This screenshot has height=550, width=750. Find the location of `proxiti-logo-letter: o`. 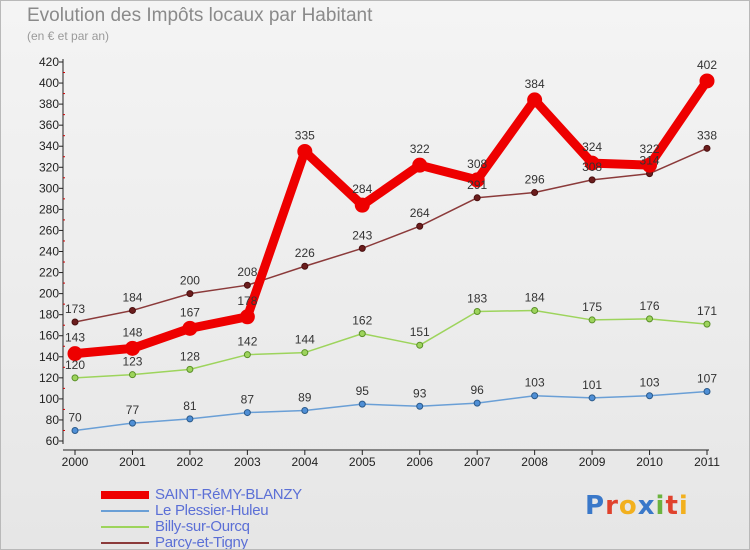

proxiti-logo-letter: o is located at coordinates (628, 506).